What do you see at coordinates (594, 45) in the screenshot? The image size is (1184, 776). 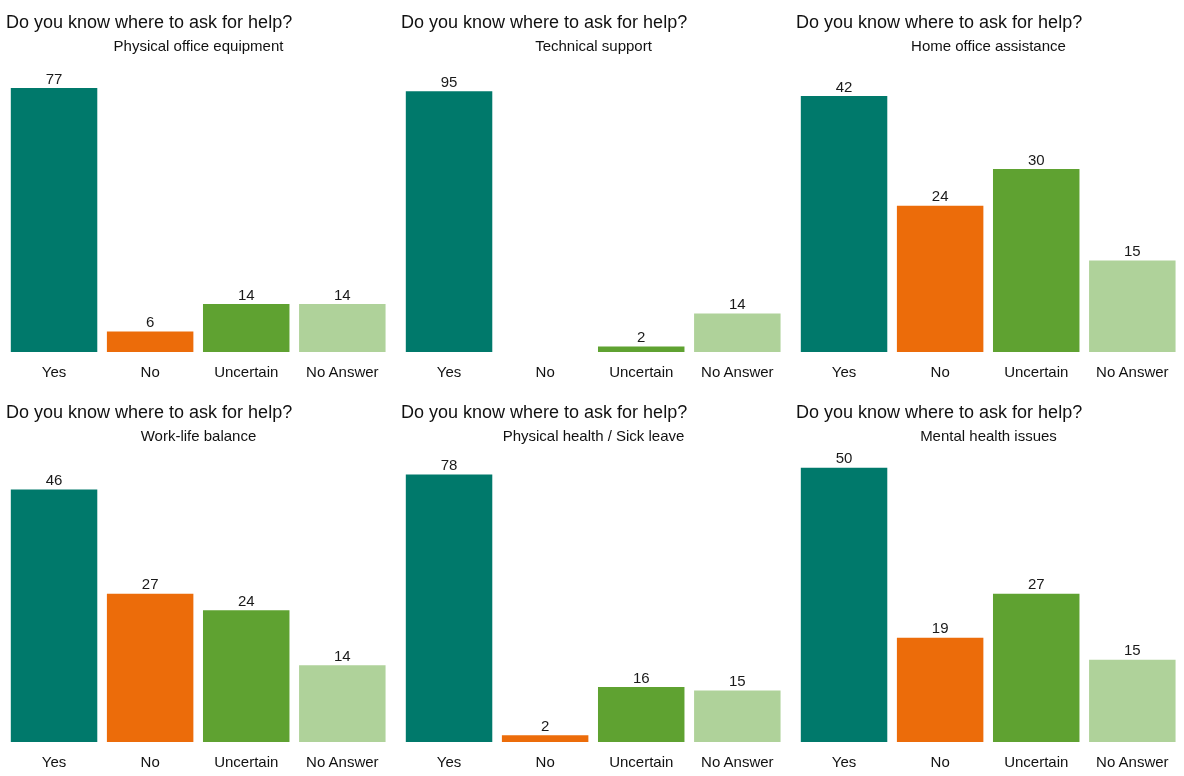 I see `chart-subtitle: Technical support` at bounding box center [594, 45].